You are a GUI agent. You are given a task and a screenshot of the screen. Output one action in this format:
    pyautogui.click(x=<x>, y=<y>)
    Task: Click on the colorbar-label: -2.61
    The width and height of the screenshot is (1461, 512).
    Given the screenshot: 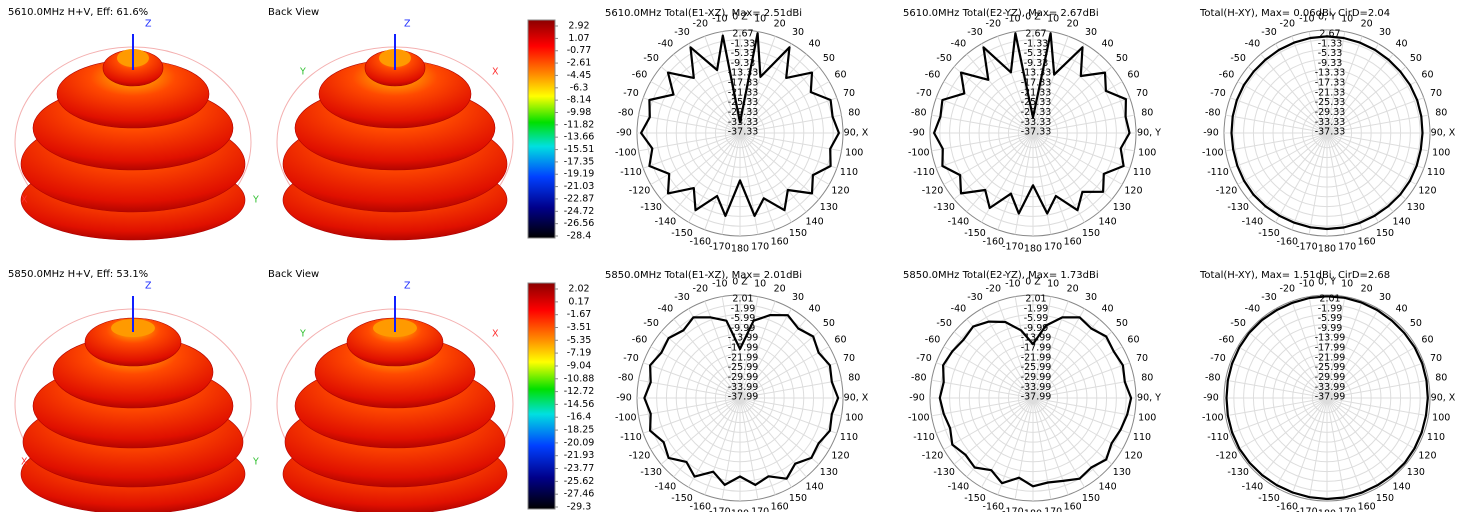 What is the action you would take?
    pyautogui.click(x=579, y=63)
    